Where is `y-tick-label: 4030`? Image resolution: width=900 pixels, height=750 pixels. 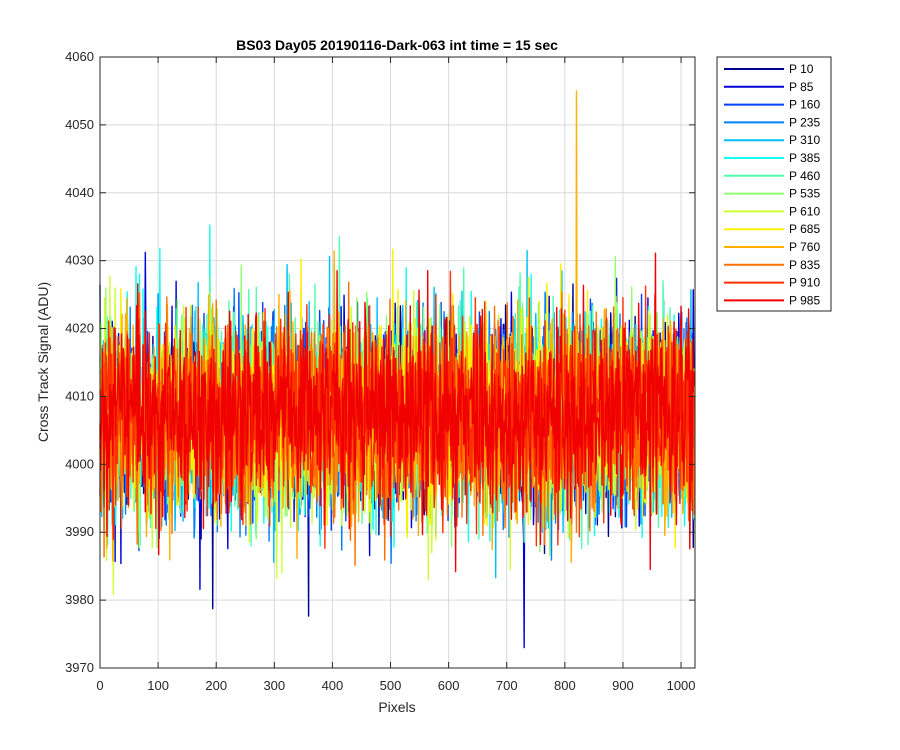
y-tick-label: 4030 is located at coordinates (79, 260).